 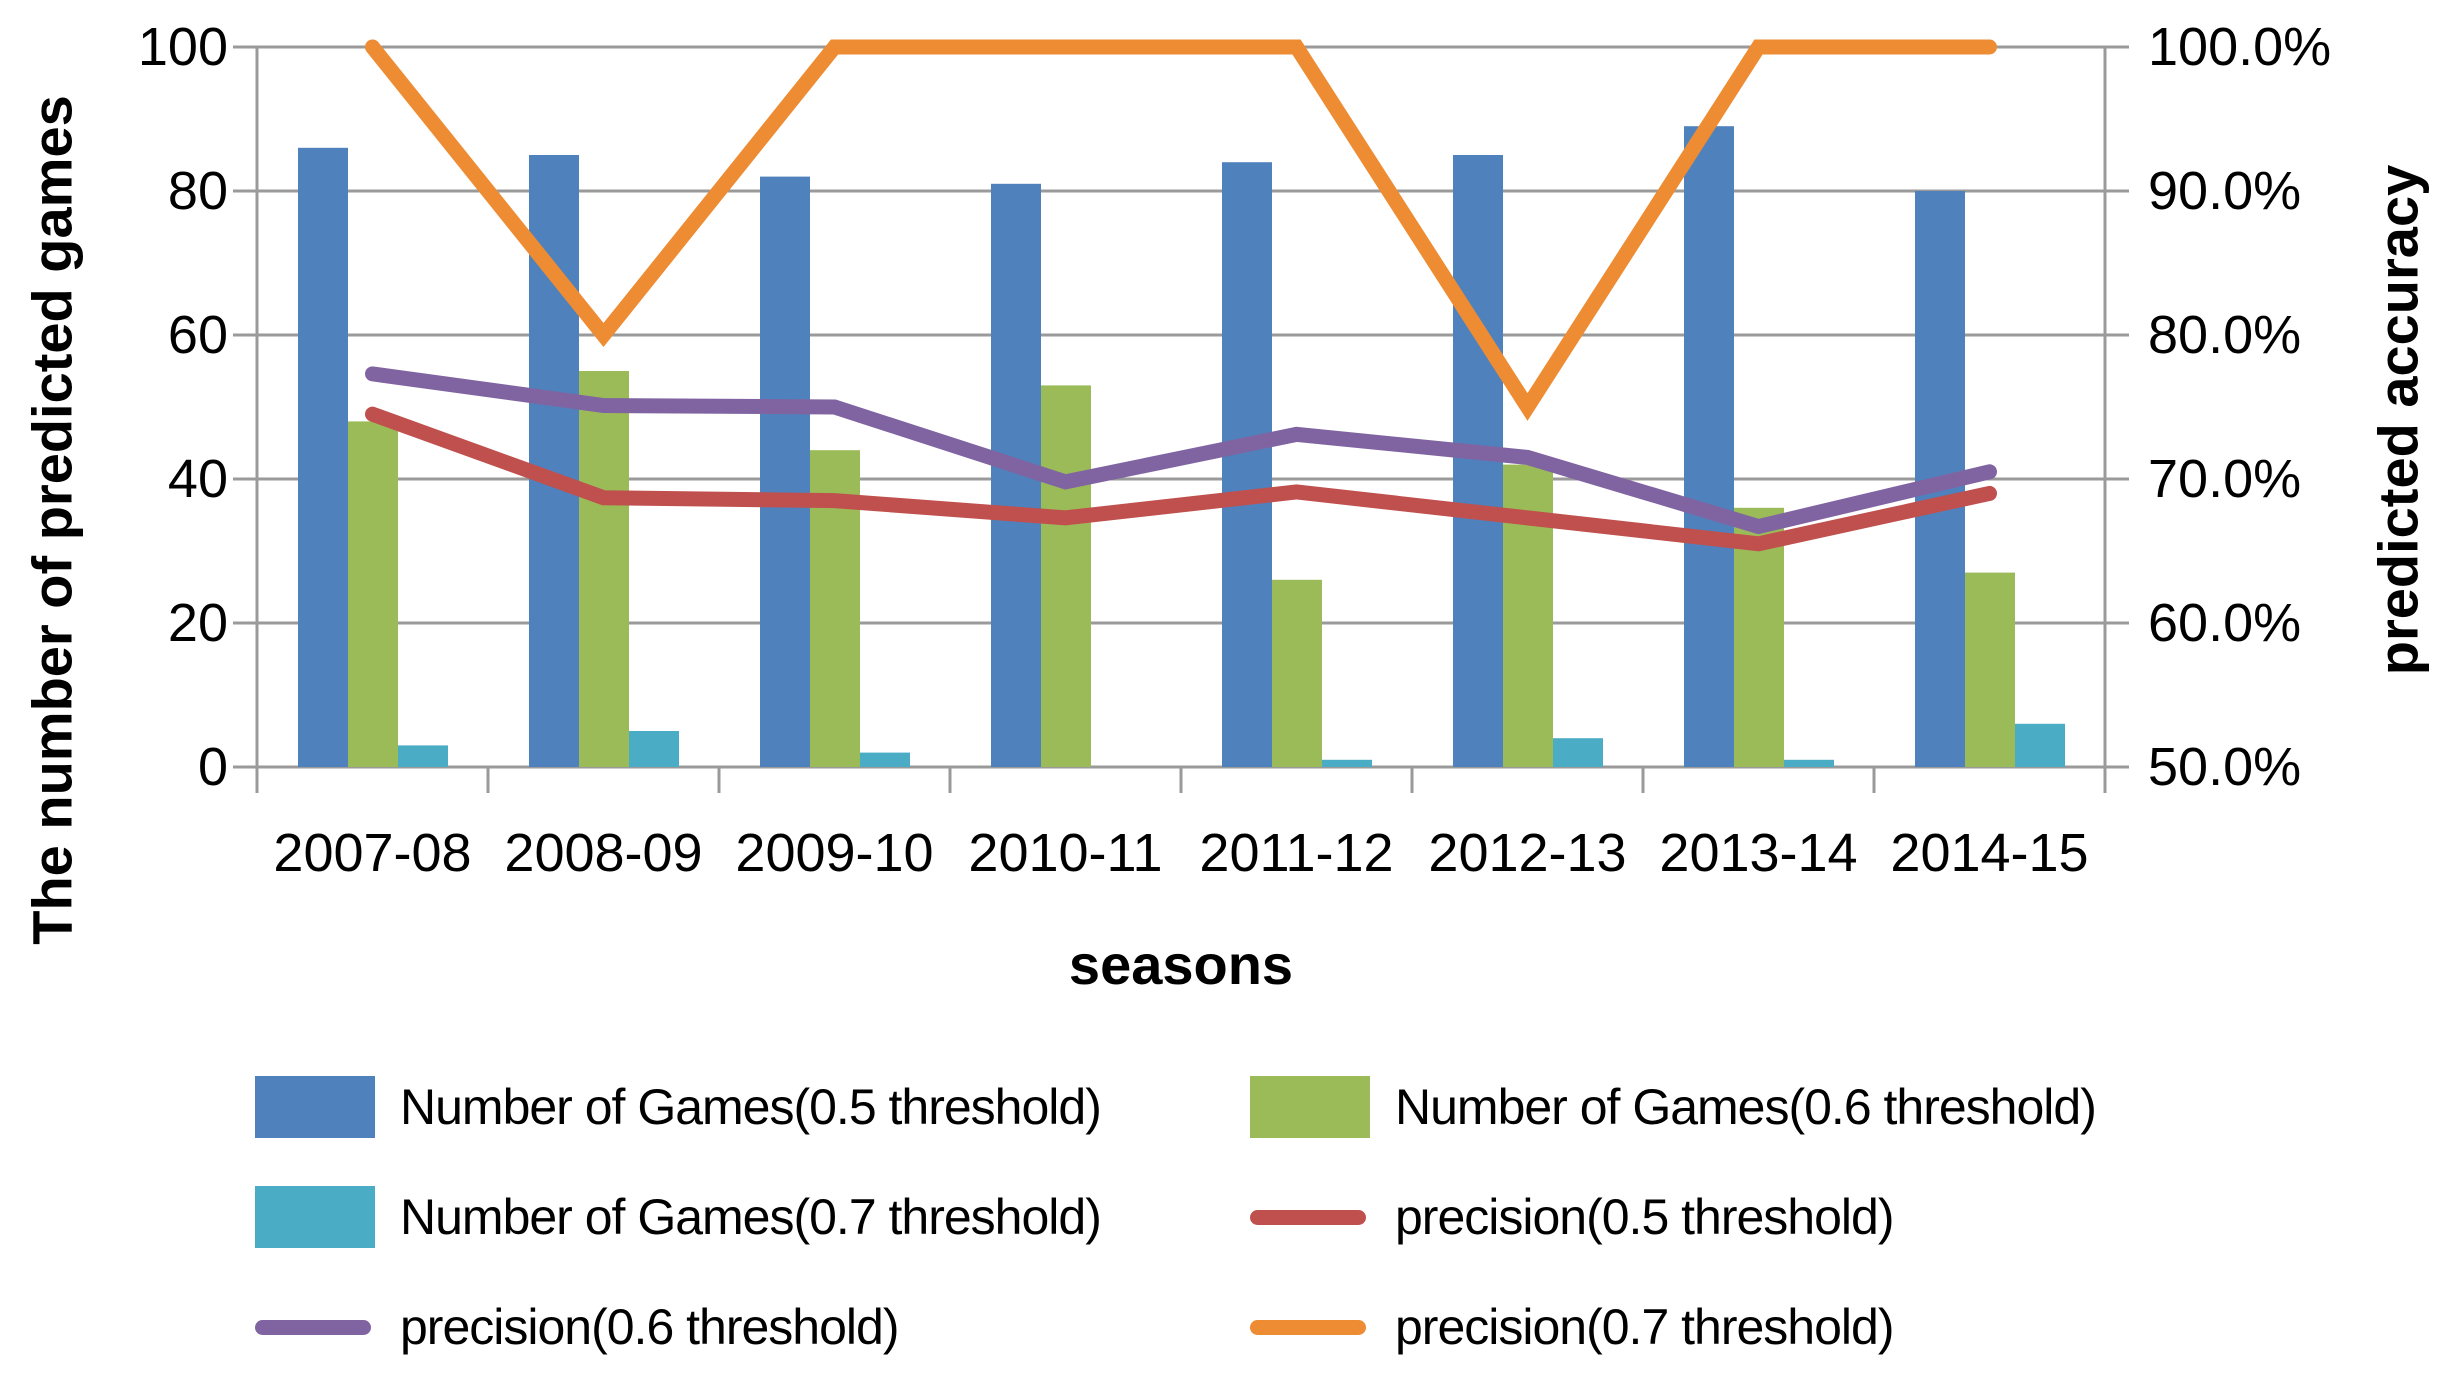 What do you see at coordinates (1181, 479) in the screenshot?
I see `line-line_red` at bounding box center [1181, 479].